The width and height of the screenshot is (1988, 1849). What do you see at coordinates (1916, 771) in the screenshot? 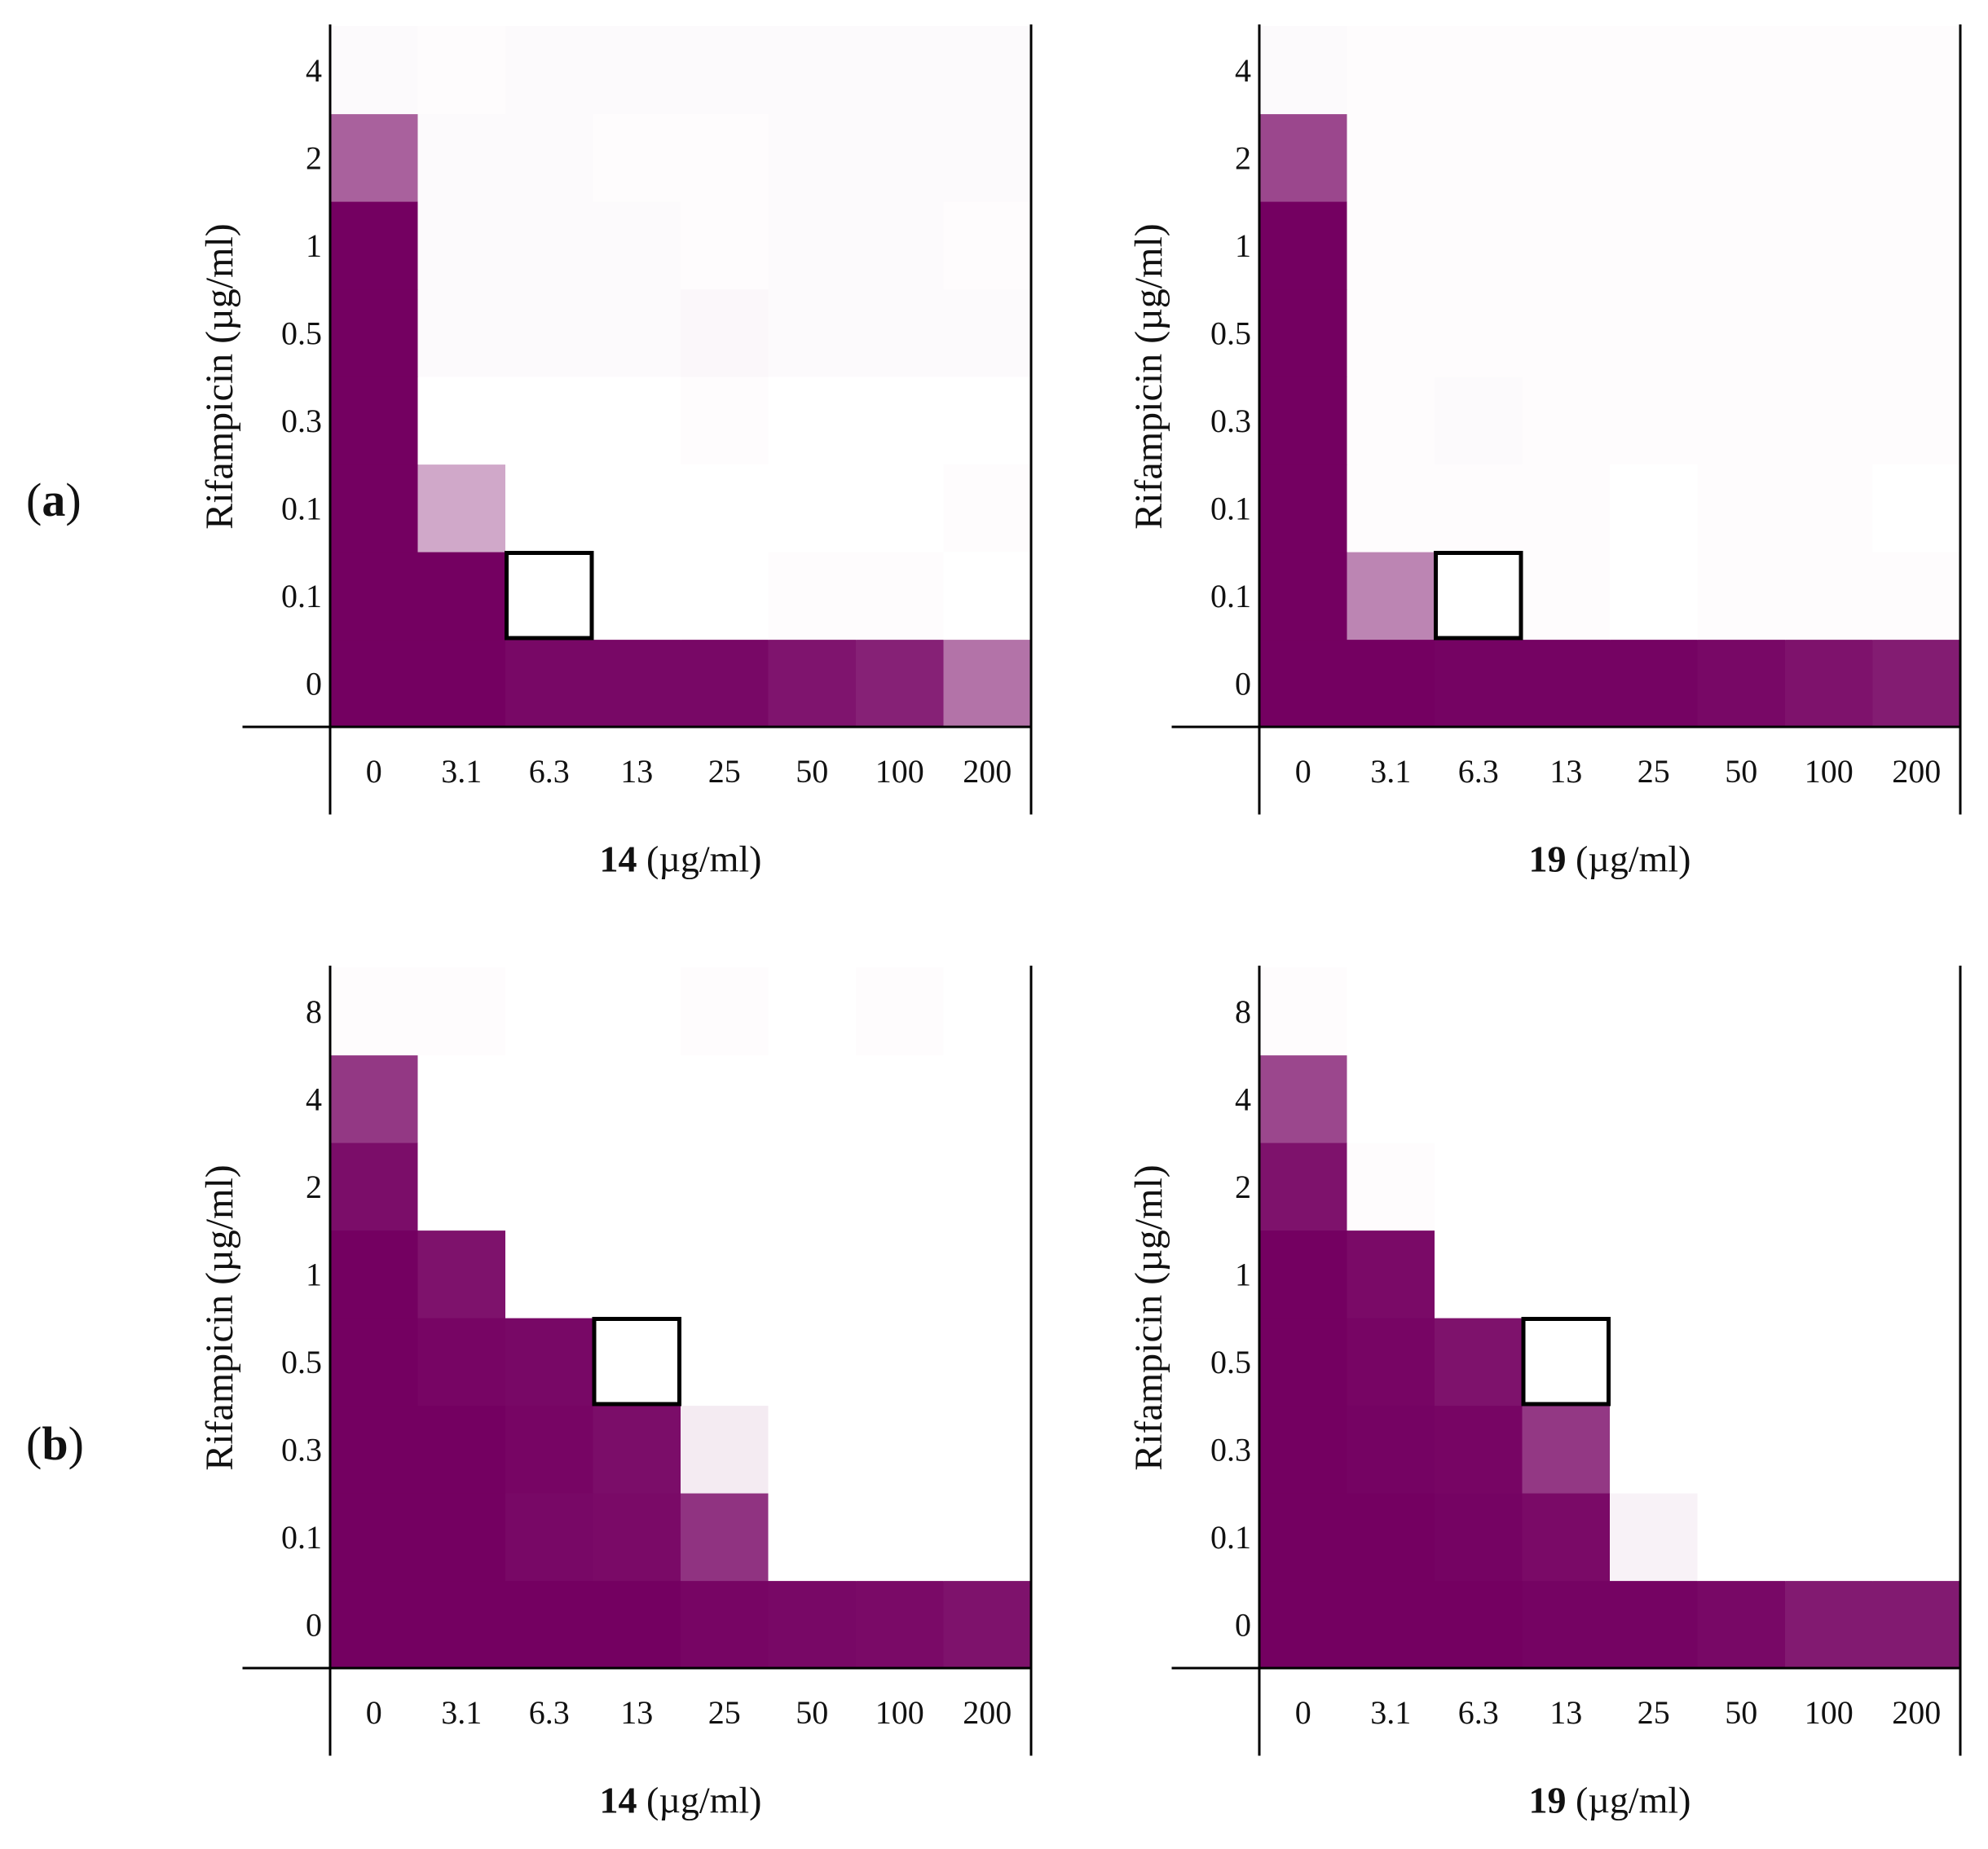
I see `x-tick-label: 200` at bounding box center [1916, 771].